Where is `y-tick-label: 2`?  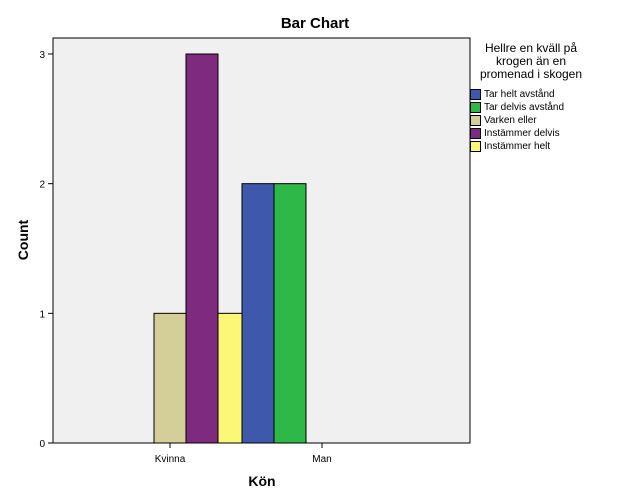 y-tick-label: 2 is located at coordinates (42, 185).